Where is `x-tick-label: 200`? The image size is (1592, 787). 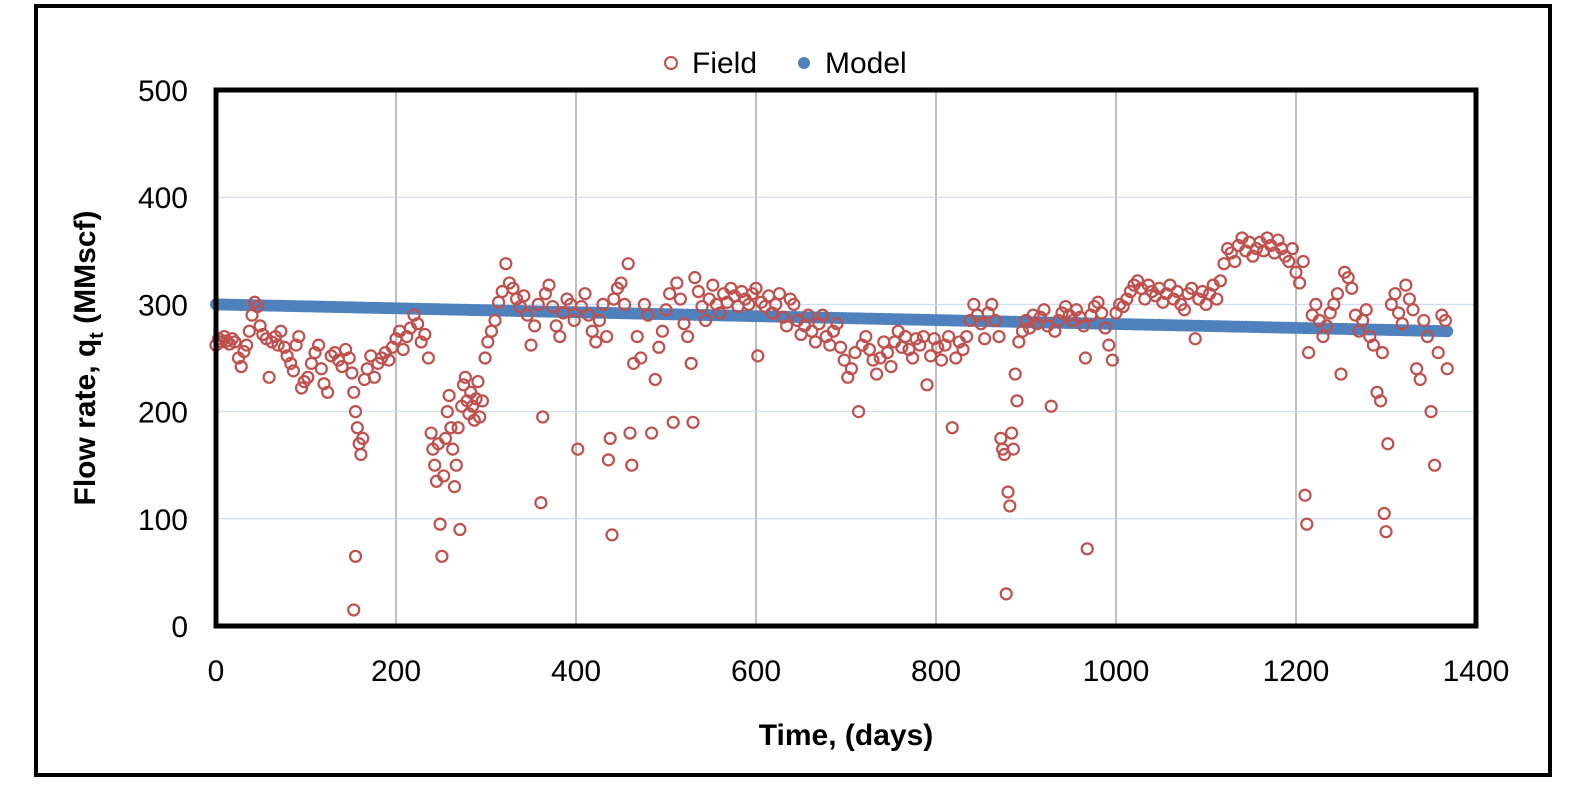 x-tick-label: 200 is located at coordinates (396, 671).